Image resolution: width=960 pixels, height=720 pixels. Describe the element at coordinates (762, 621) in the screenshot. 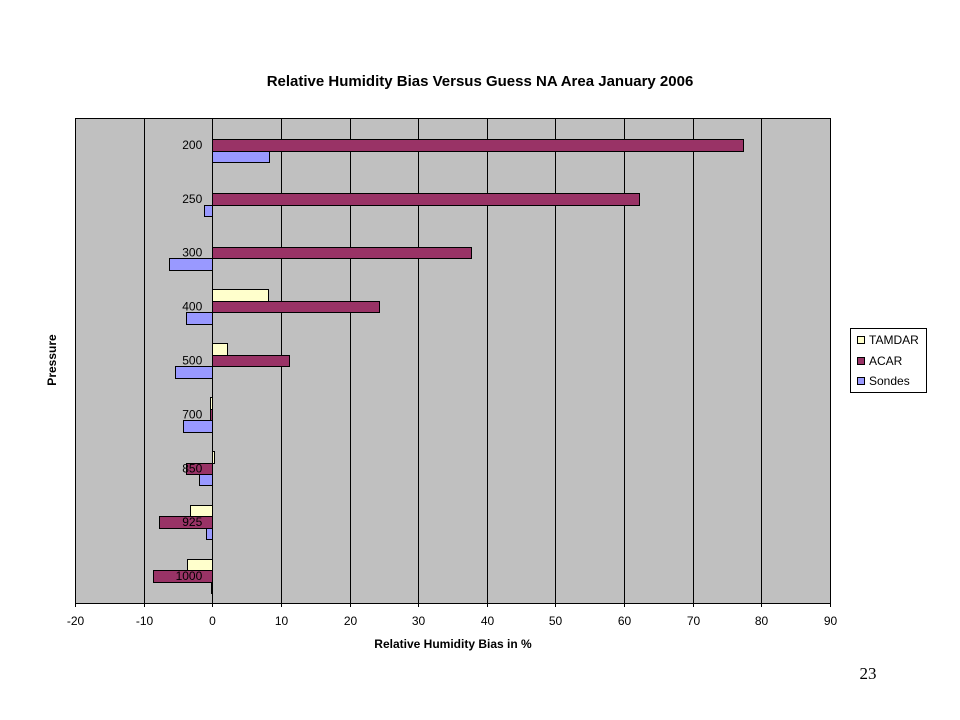

I see `x-tick-label: 80` at that location.